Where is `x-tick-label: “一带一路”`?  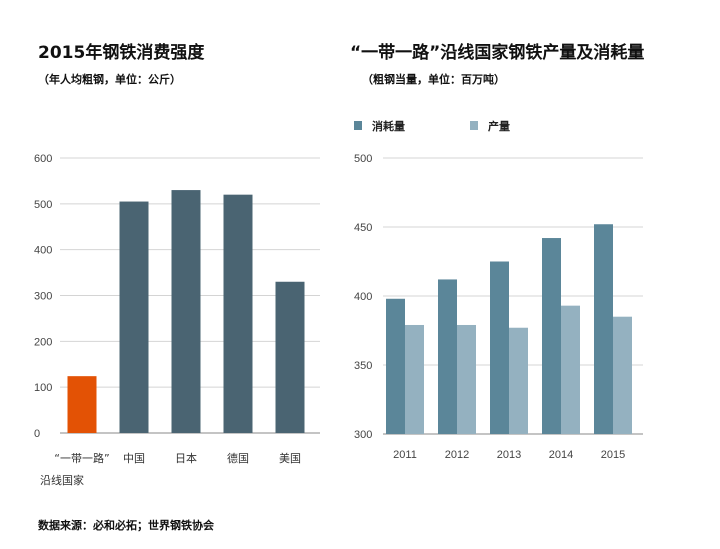 x-tick-label: “一带一路” is located at coordinates (81, 458).